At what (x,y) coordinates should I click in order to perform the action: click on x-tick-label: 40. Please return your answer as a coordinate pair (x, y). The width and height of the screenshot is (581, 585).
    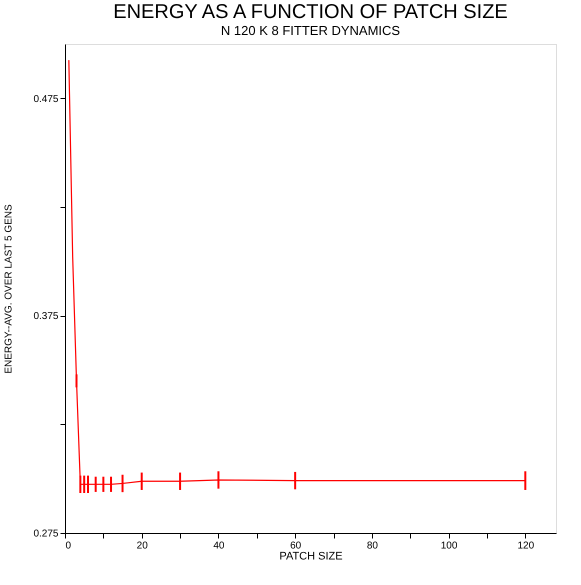
    Looking at the image, I should click on (219, 546).